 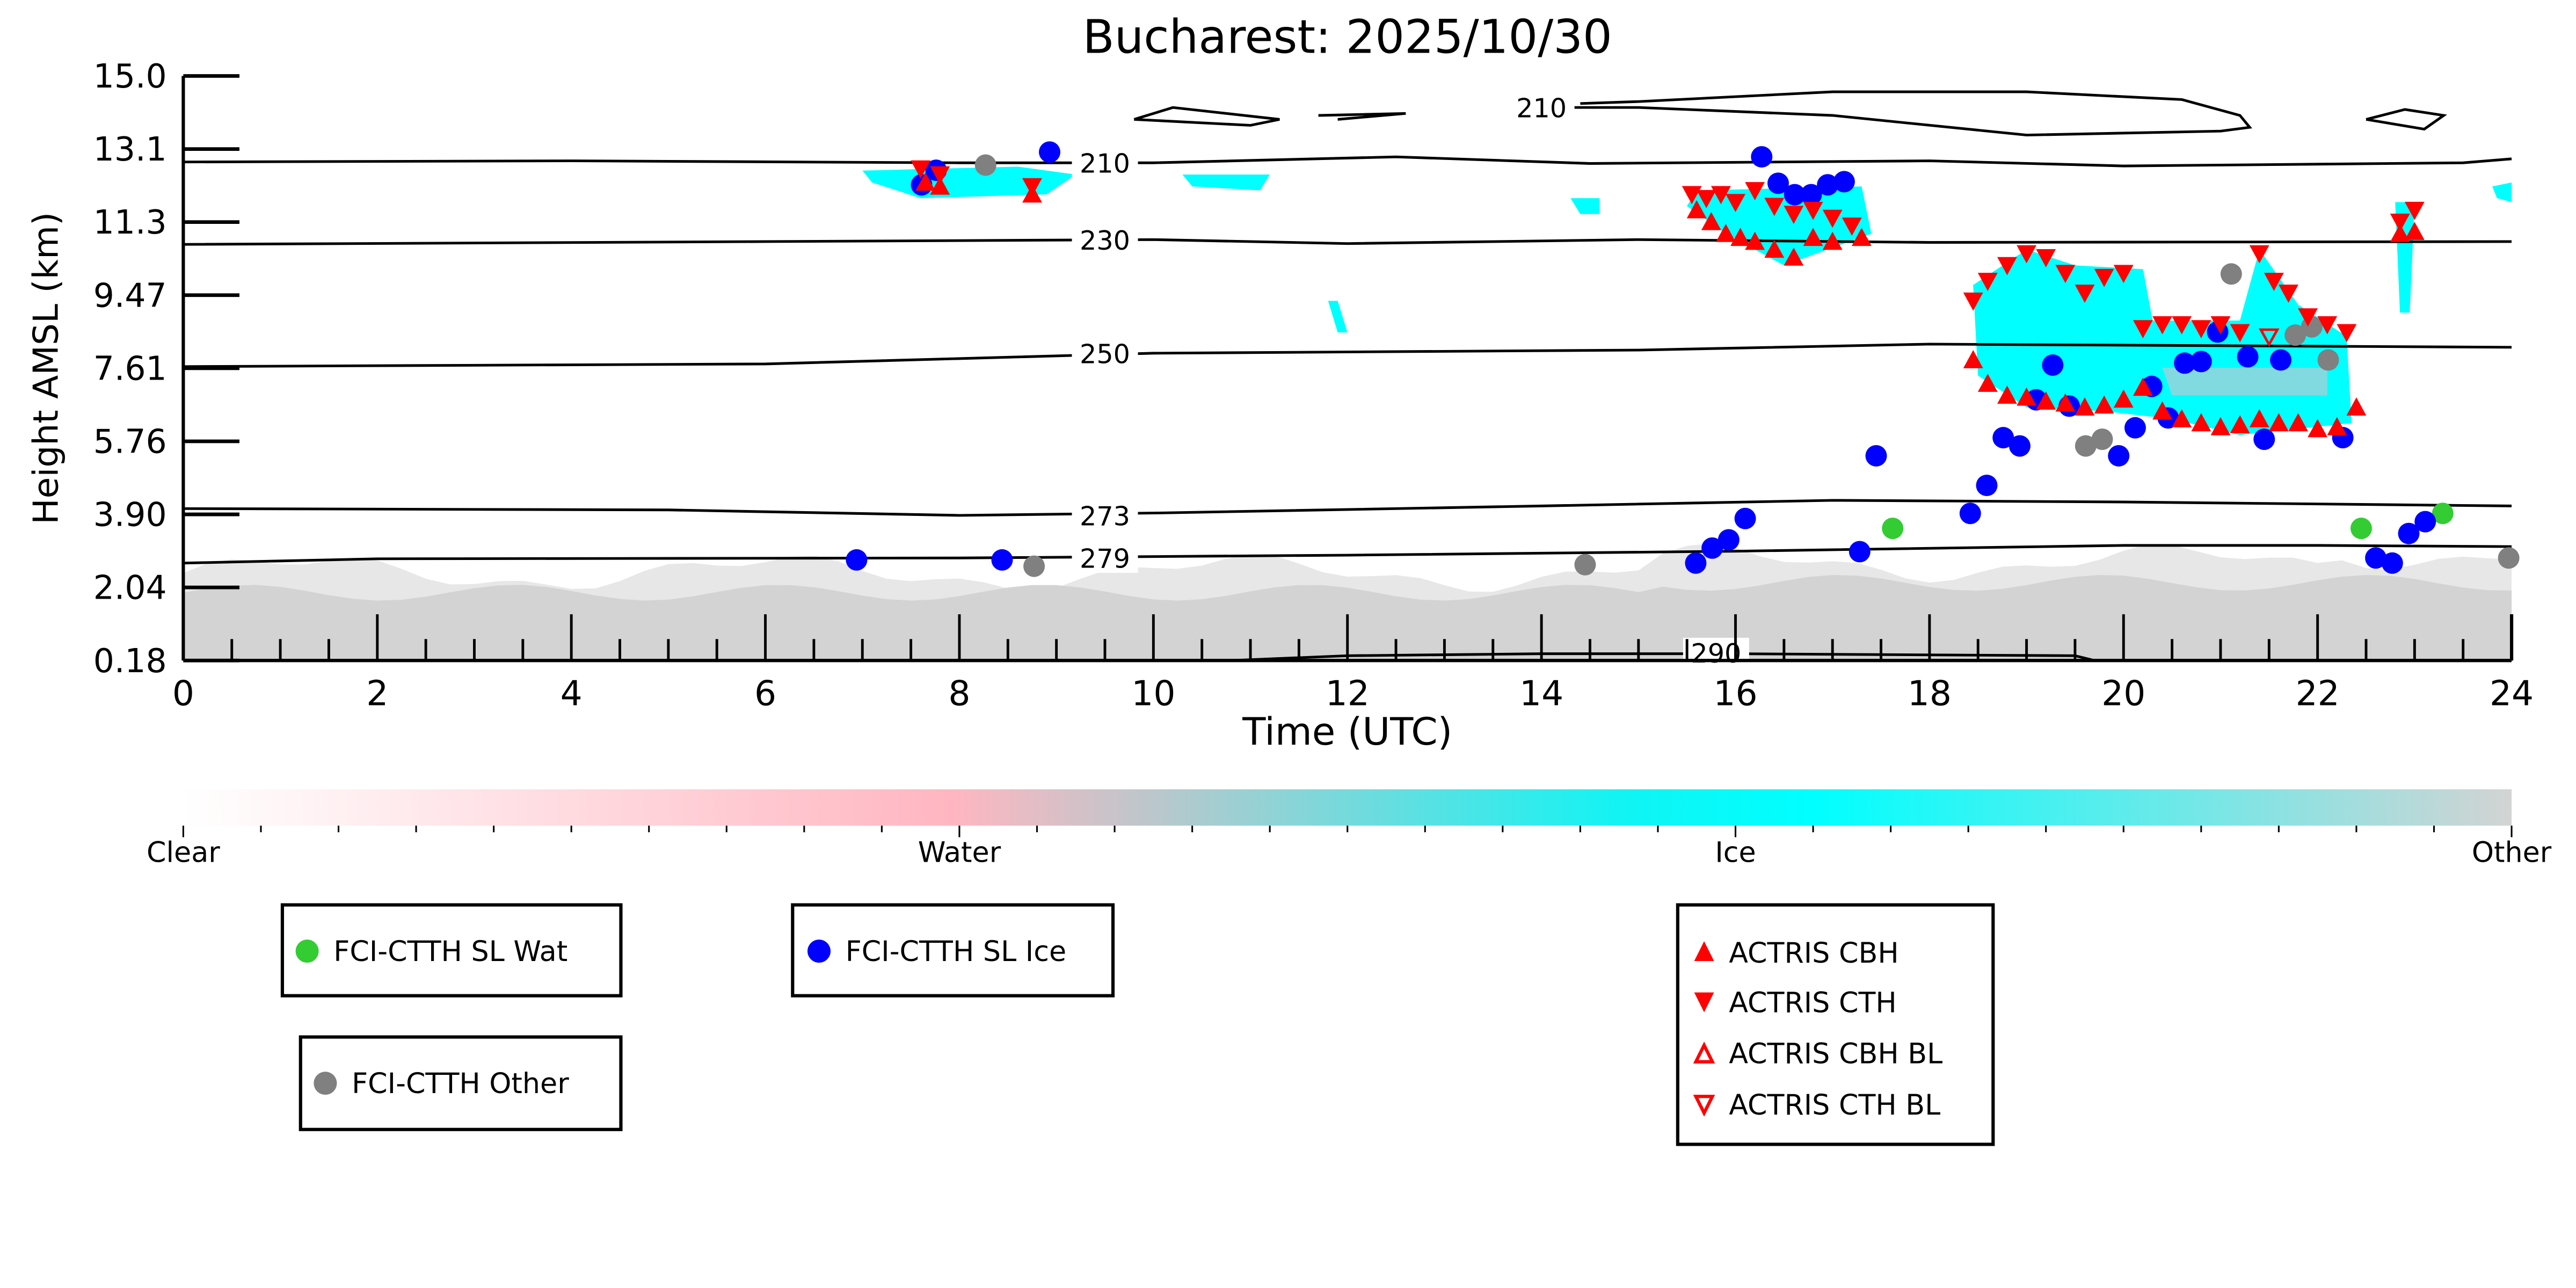 I want to click on contour-label: 230, so click(x=1105, y=240).